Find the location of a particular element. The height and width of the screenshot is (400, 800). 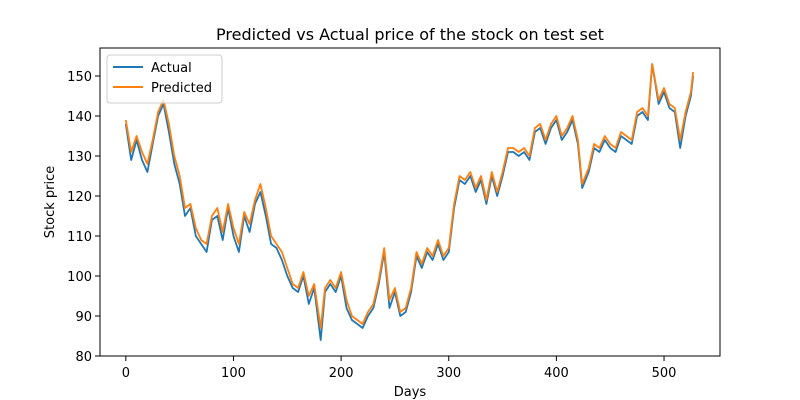

y-tick-label: 80 is located at coordinates (83, 357).